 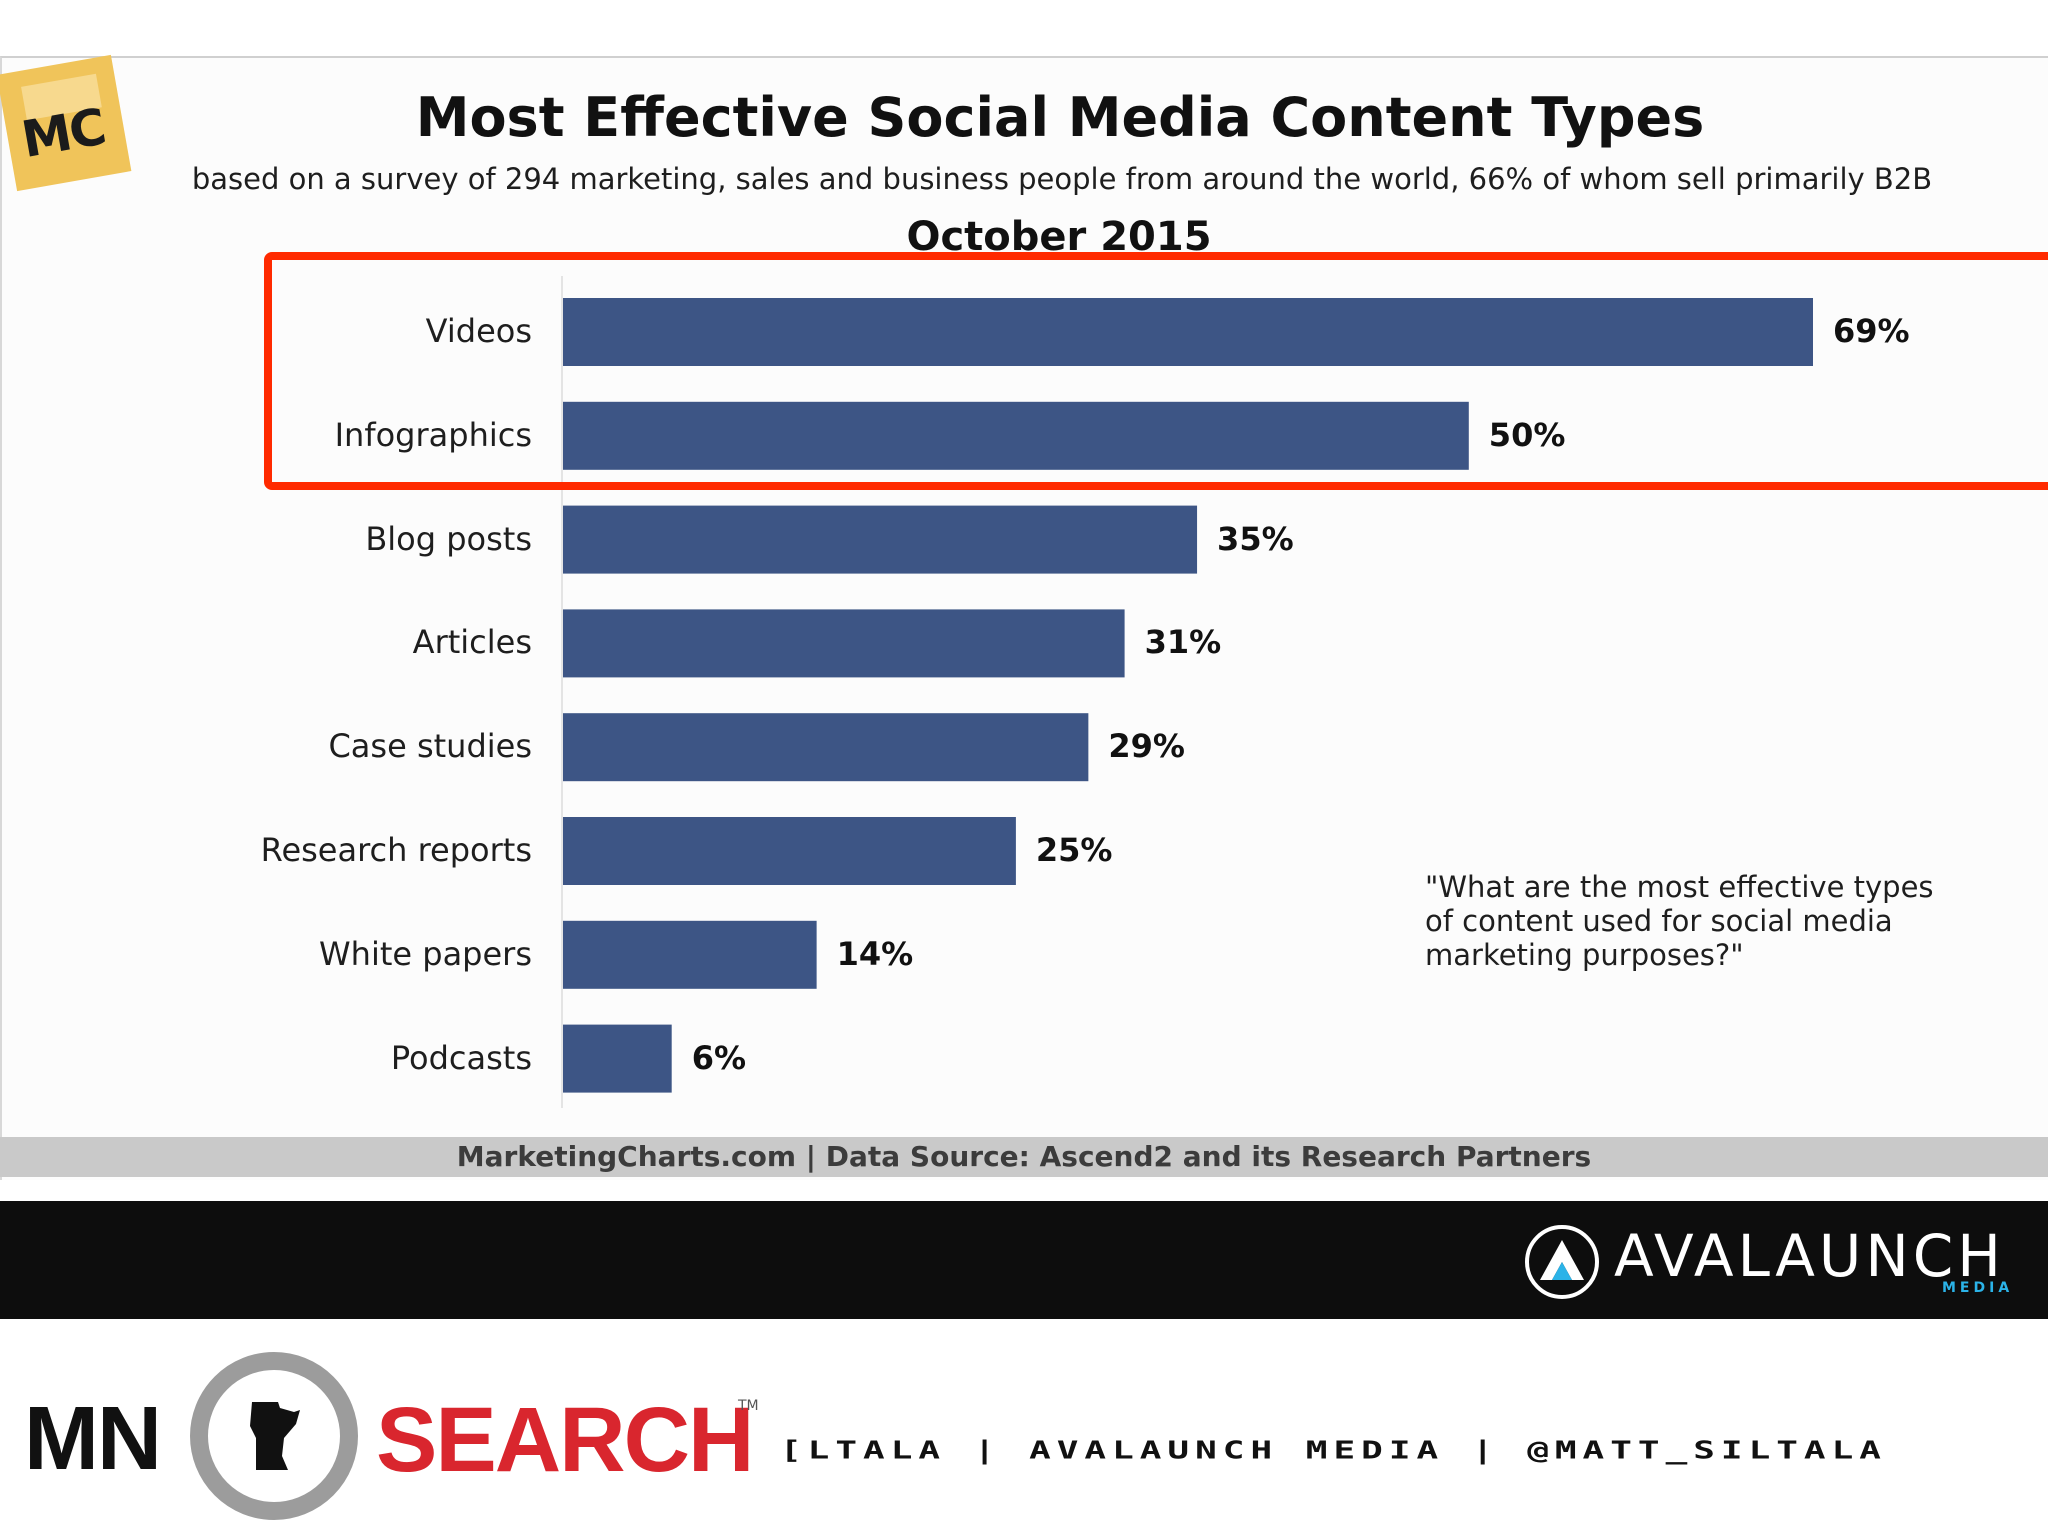 I want to click on value-label: 35%, so click(x=1255, y=538).